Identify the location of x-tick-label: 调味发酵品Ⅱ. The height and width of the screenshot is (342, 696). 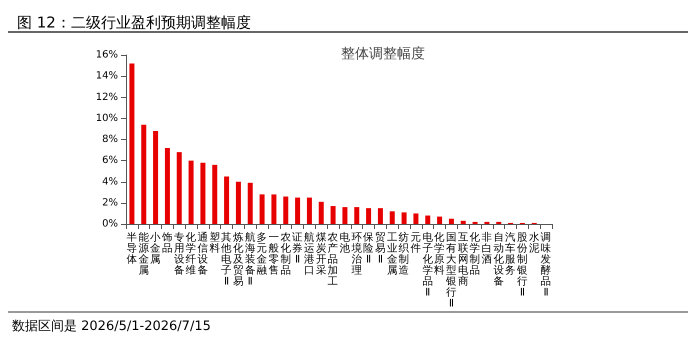
(546, 265).